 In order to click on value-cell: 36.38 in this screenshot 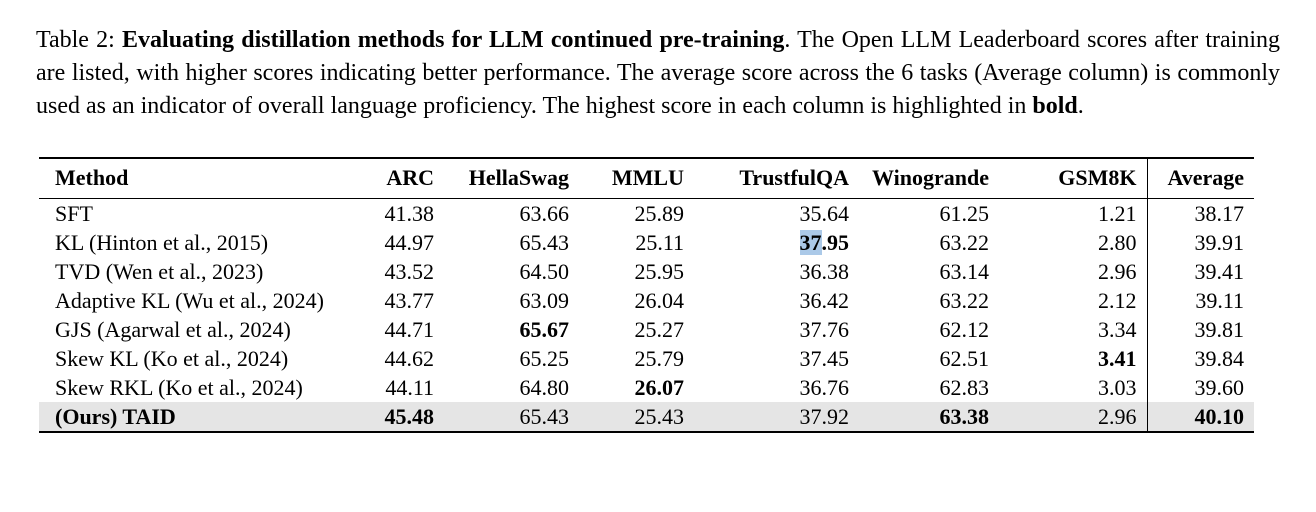, I will do `click(824, 271)`.